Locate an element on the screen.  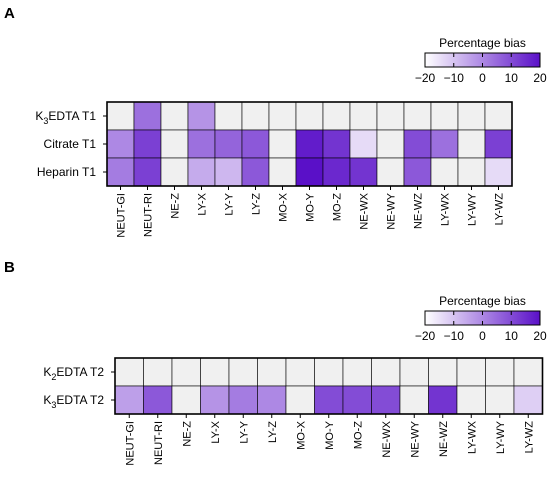
legend-title: Percentage bias is located at coordinates (482, 301).